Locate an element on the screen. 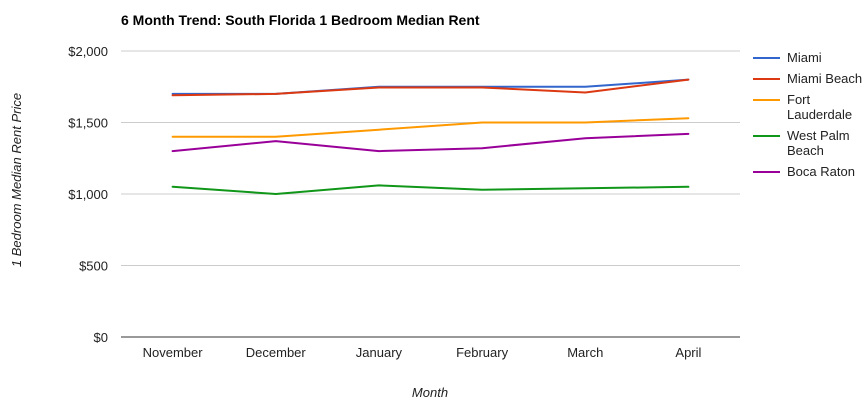 The width and height of the screenshot is (867, 415). x-tick-label: March is located at coordinates (585, 352).